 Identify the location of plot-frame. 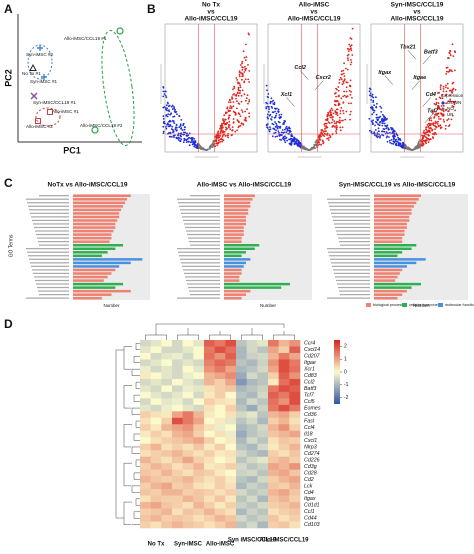
(417, 88).